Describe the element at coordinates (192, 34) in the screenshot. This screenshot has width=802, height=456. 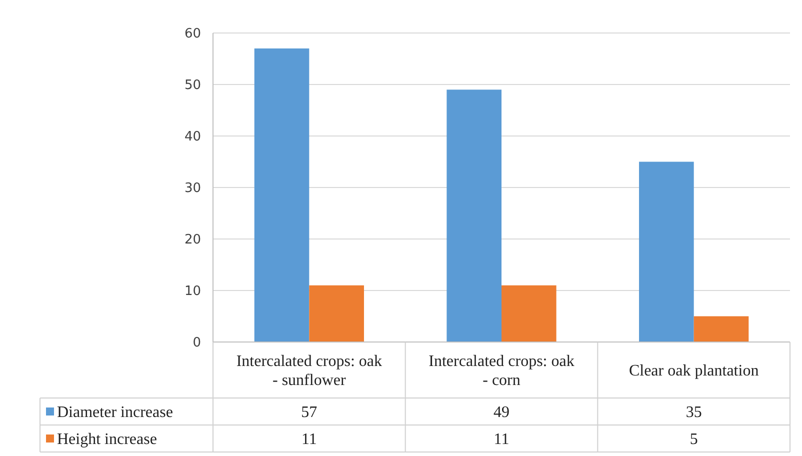
I see `y-tick-label: 60` at that location.